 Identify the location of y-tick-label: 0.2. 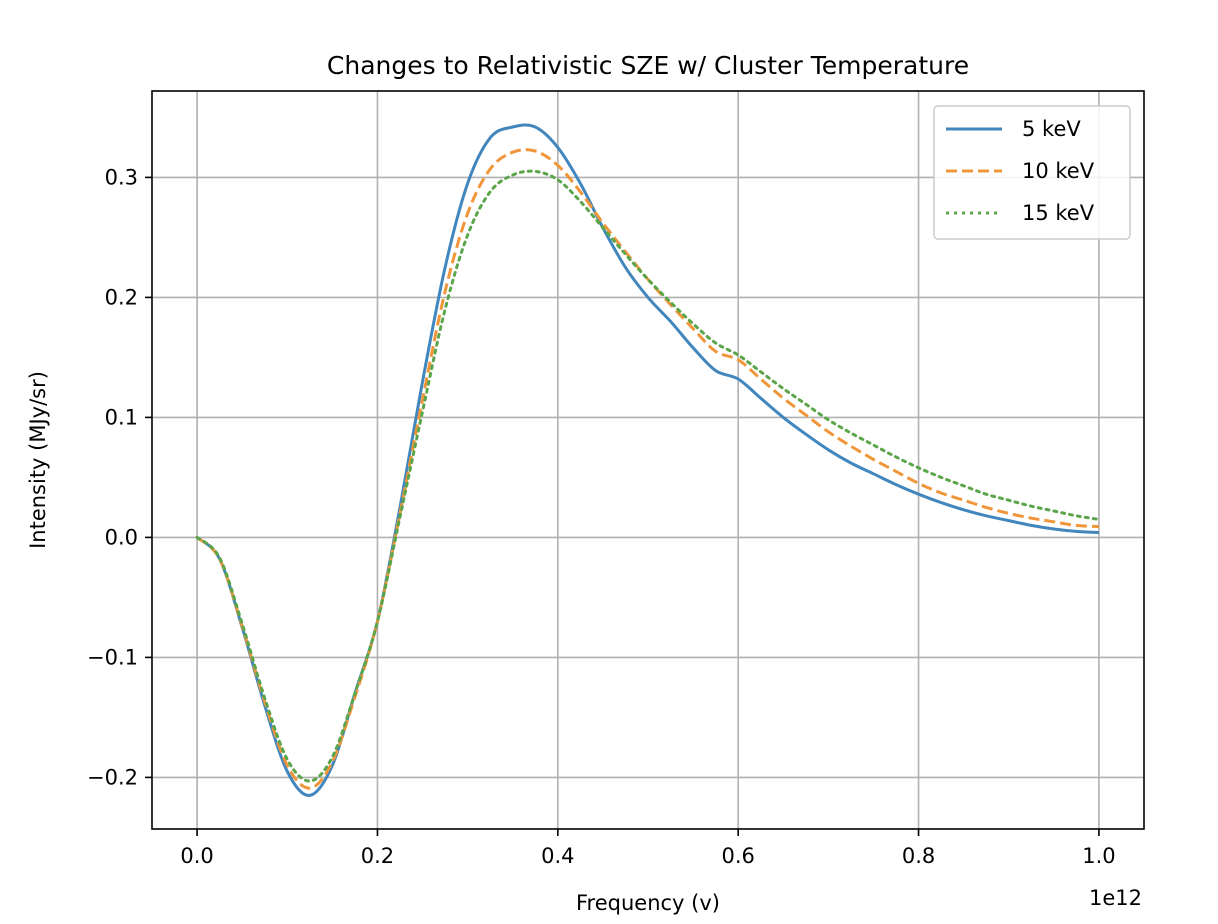
(121, 297).